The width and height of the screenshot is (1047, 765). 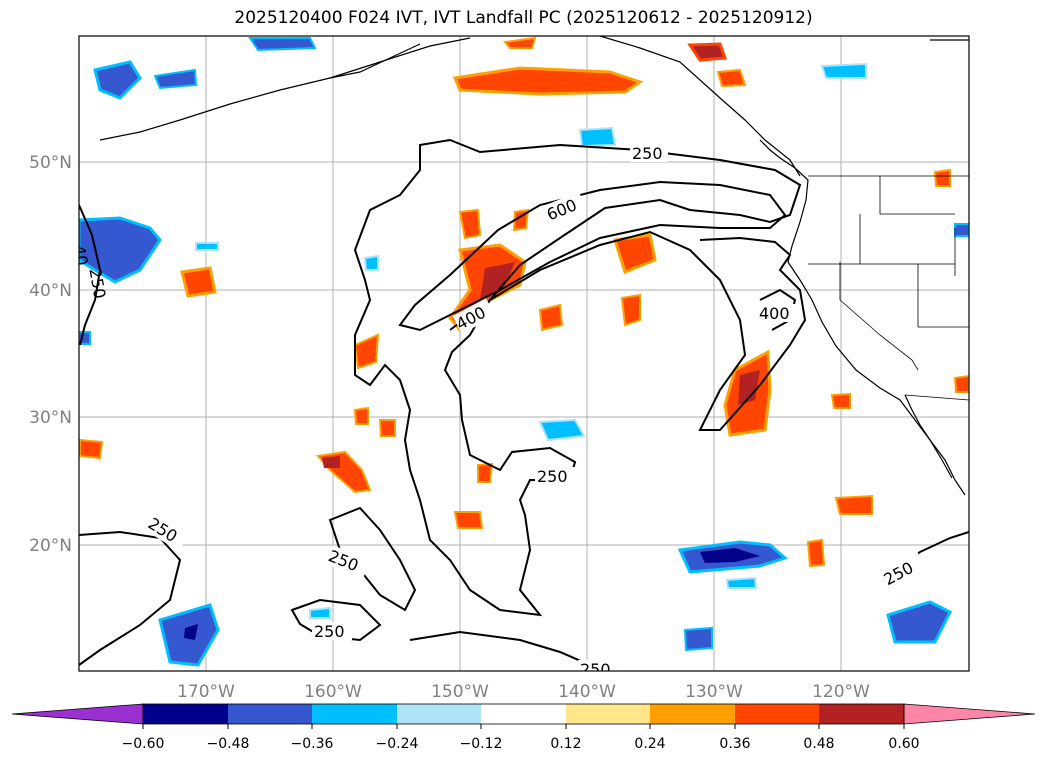 I want to click on lat-label: 50°N, so click(x=50, y=163).